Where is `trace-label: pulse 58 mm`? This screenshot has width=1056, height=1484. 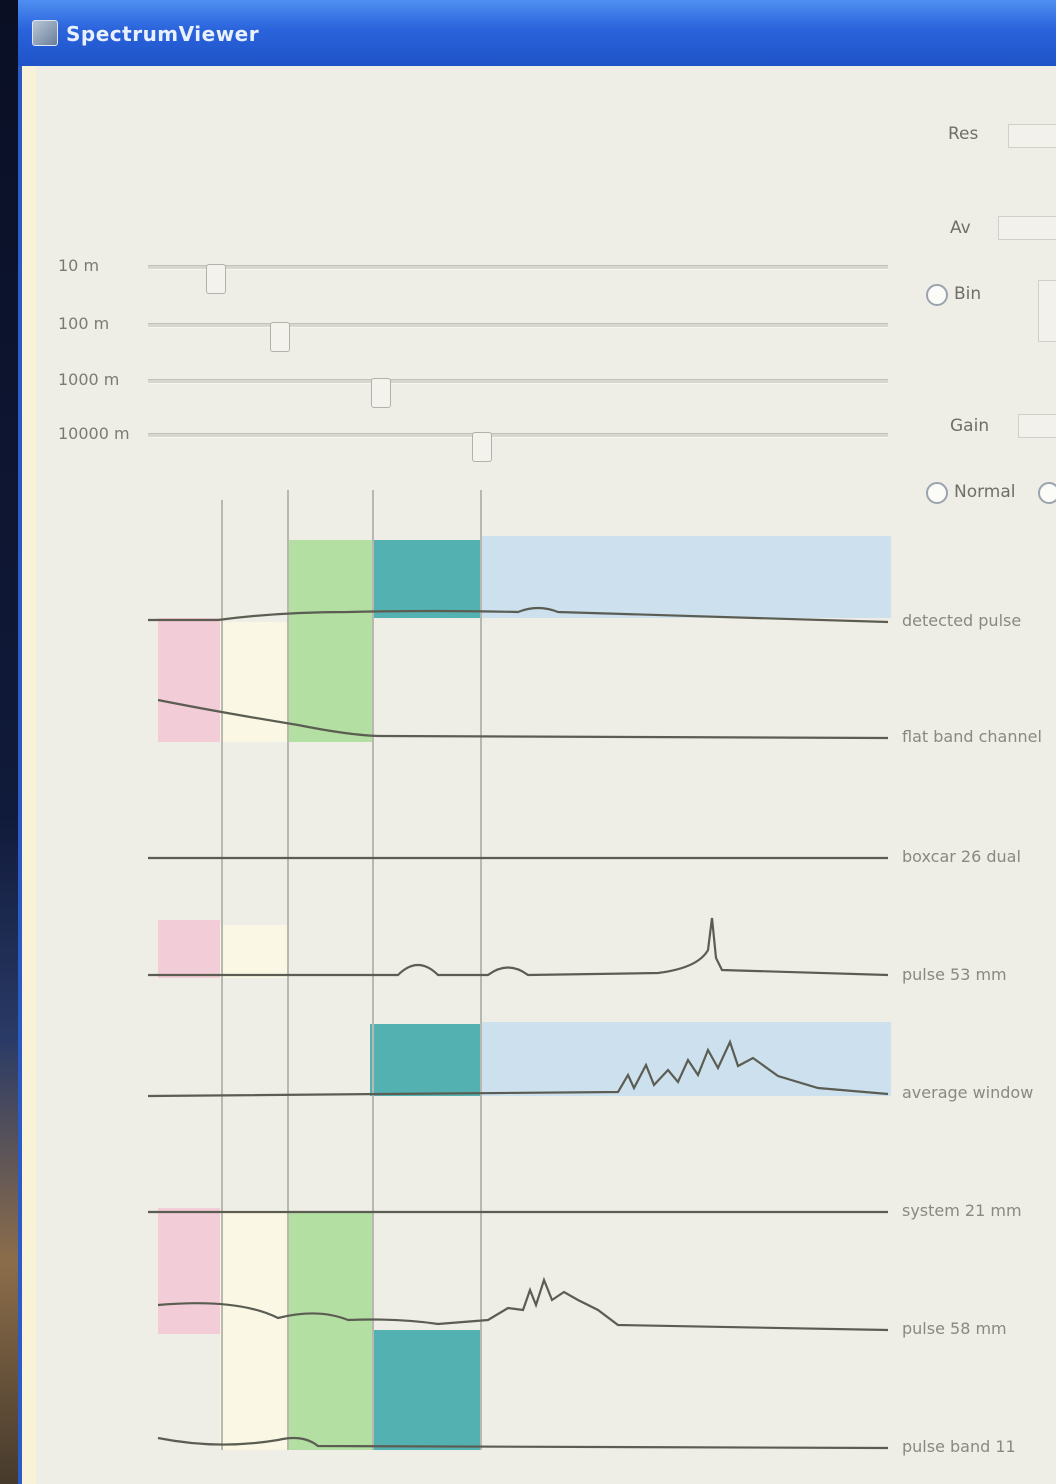
trace-label: pulse 58 mm is located at coordinates (954, 1328).